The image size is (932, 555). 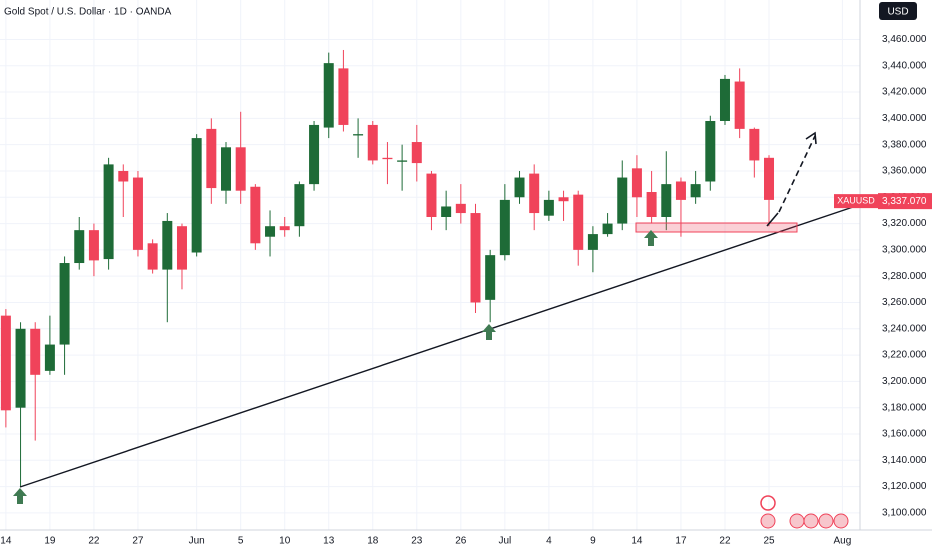 What do you see at coordinates (842, 541) in the screenshot?
I see `x-tick-label: Aug` at bounding box center [842, 541].